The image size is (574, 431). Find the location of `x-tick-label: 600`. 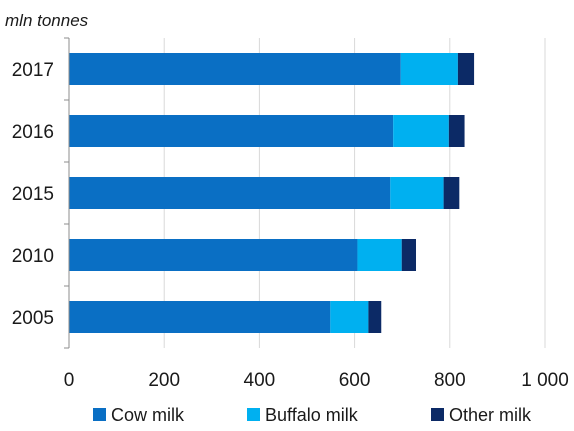

x-tick-label: 600 is located at coordinates (355, 380).